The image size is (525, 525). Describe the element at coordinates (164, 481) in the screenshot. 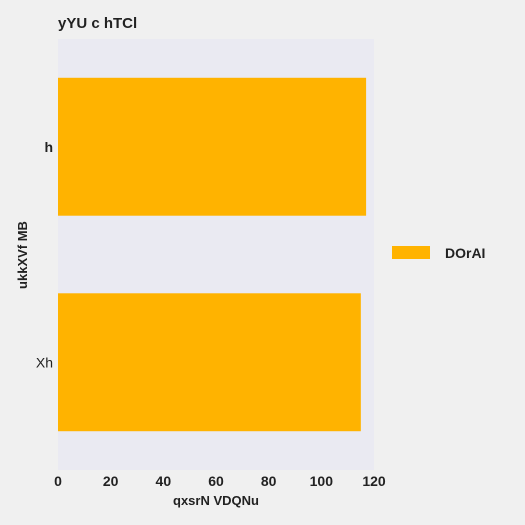

I see `x-tick-label-2: 40` at that location.